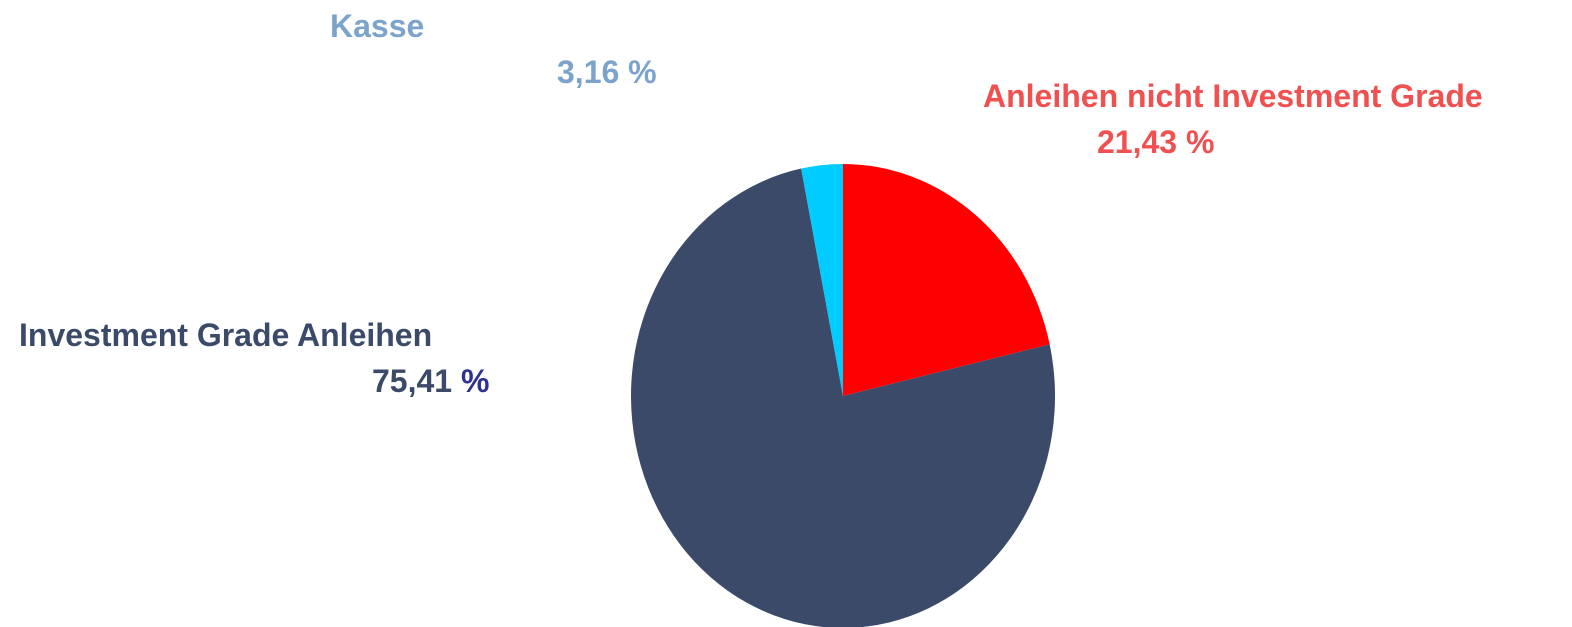 The image size is (1572, 627). I want to click on slice-value-kasse: 3,16 %, so click(607, 72).